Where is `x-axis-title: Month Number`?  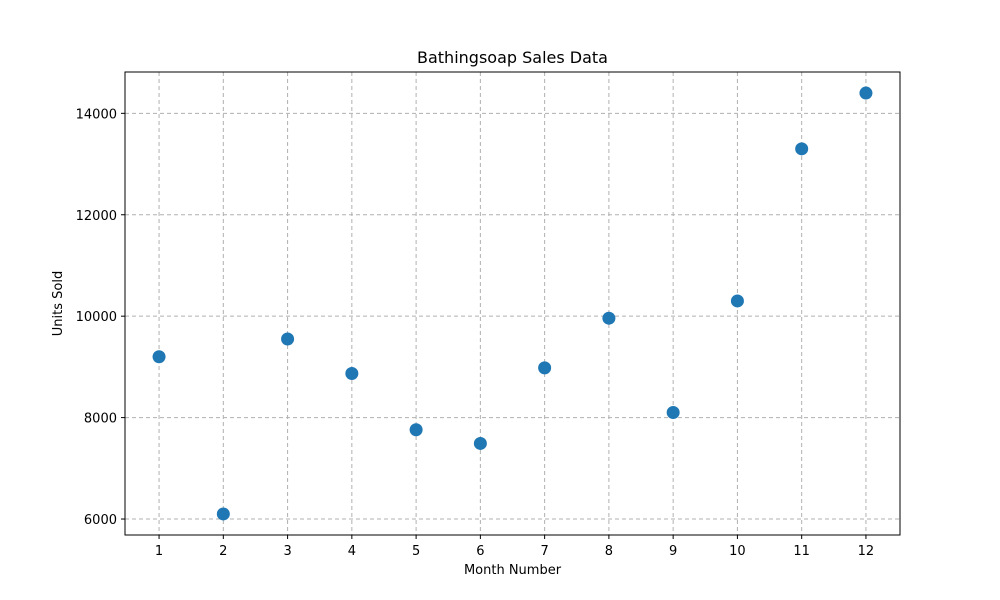 x-axis-title: Month Number is located at coordinates (513, 570).